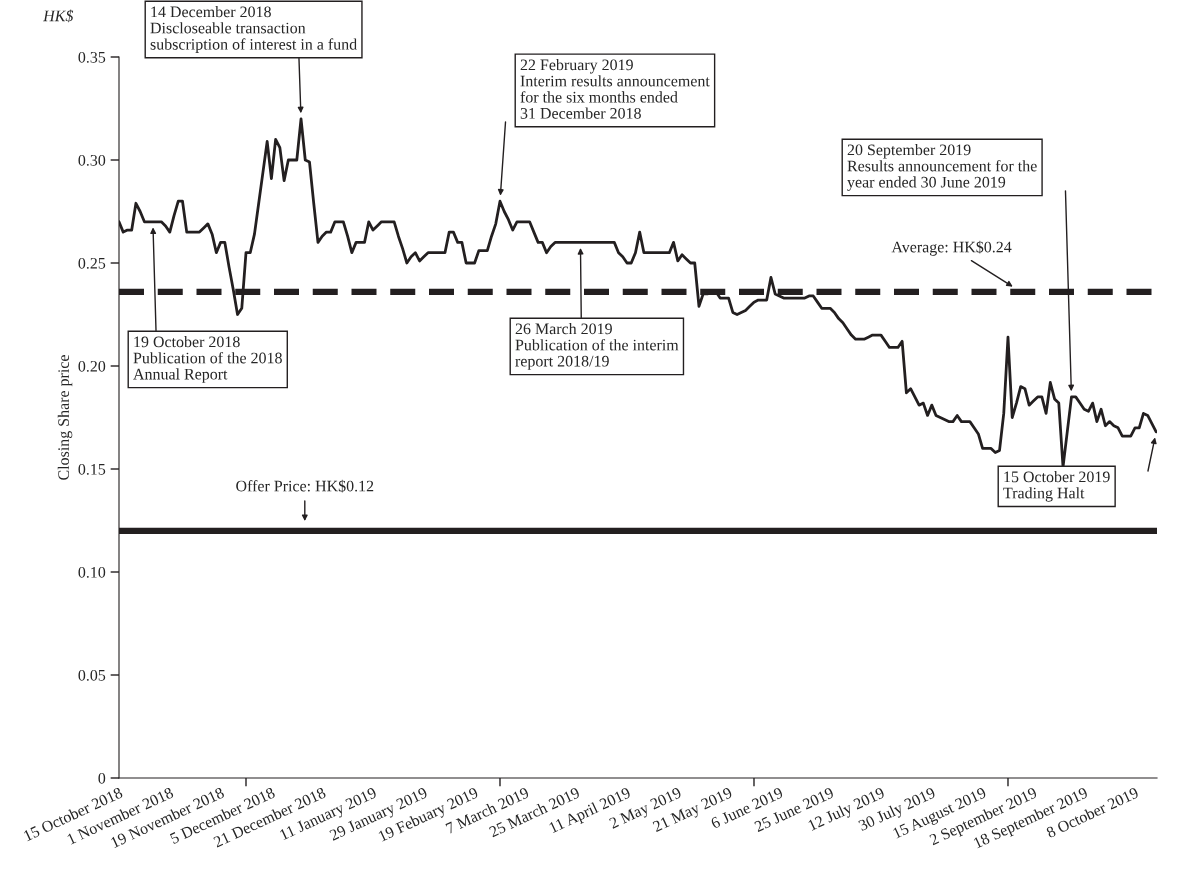 This screenshot has width=1182, height=871. What do you see at coordinates (92, 263) in the screenshot?
I see `y-tick-label: 0.25` at bounding box center [92, 263].